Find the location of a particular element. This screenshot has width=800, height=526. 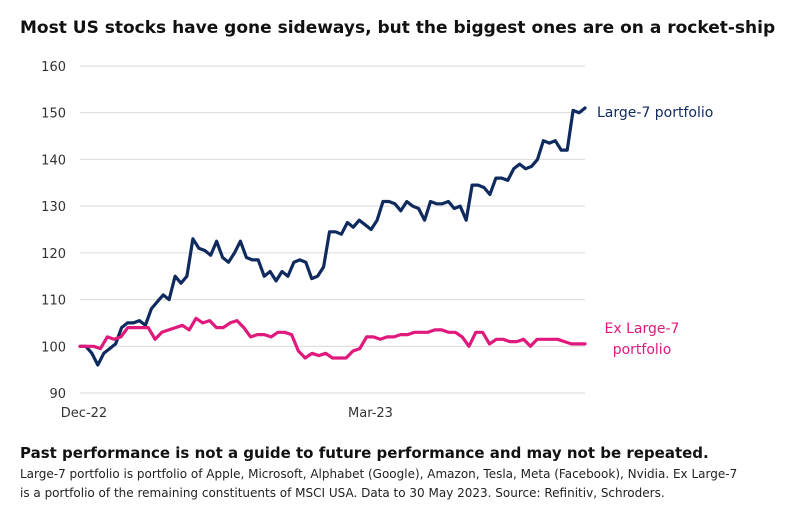

x-tick-label: Mar-23 is located at coordinates (370, 413).